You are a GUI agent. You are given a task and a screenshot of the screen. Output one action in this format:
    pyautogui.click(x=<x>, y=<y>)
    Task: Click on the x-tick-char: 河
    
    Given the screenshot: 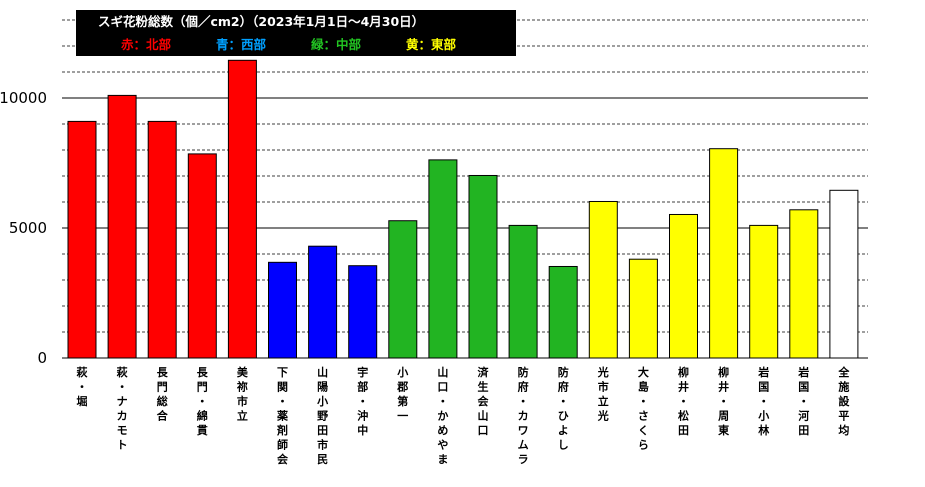 What is the action you would take?
    pyautogui.click(x=803, y=416)
    